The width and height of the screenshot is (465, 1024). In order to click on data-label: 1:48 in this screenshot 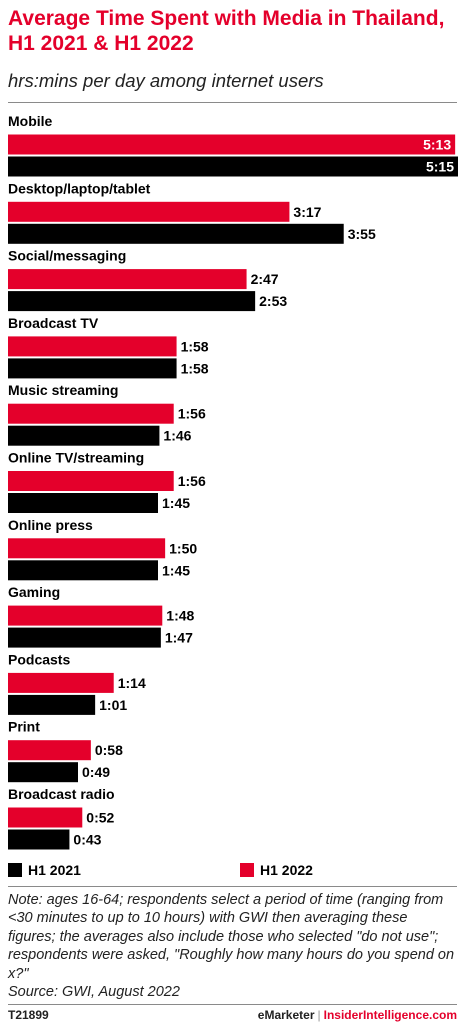, I will do `click(180, 616)`.